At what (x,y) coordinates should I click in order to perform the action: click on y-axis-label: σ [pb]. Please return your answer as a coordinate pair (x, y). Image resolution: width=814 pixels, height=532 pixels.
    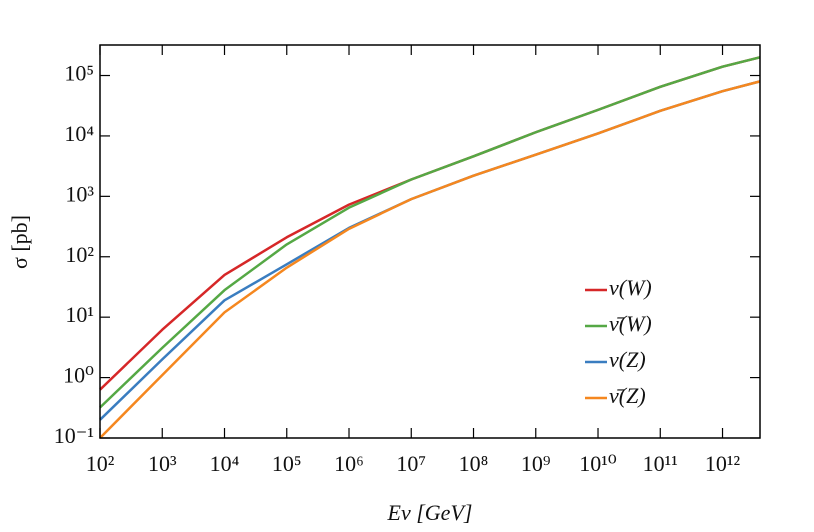
    Looking at the image, I should click on (19, 242).